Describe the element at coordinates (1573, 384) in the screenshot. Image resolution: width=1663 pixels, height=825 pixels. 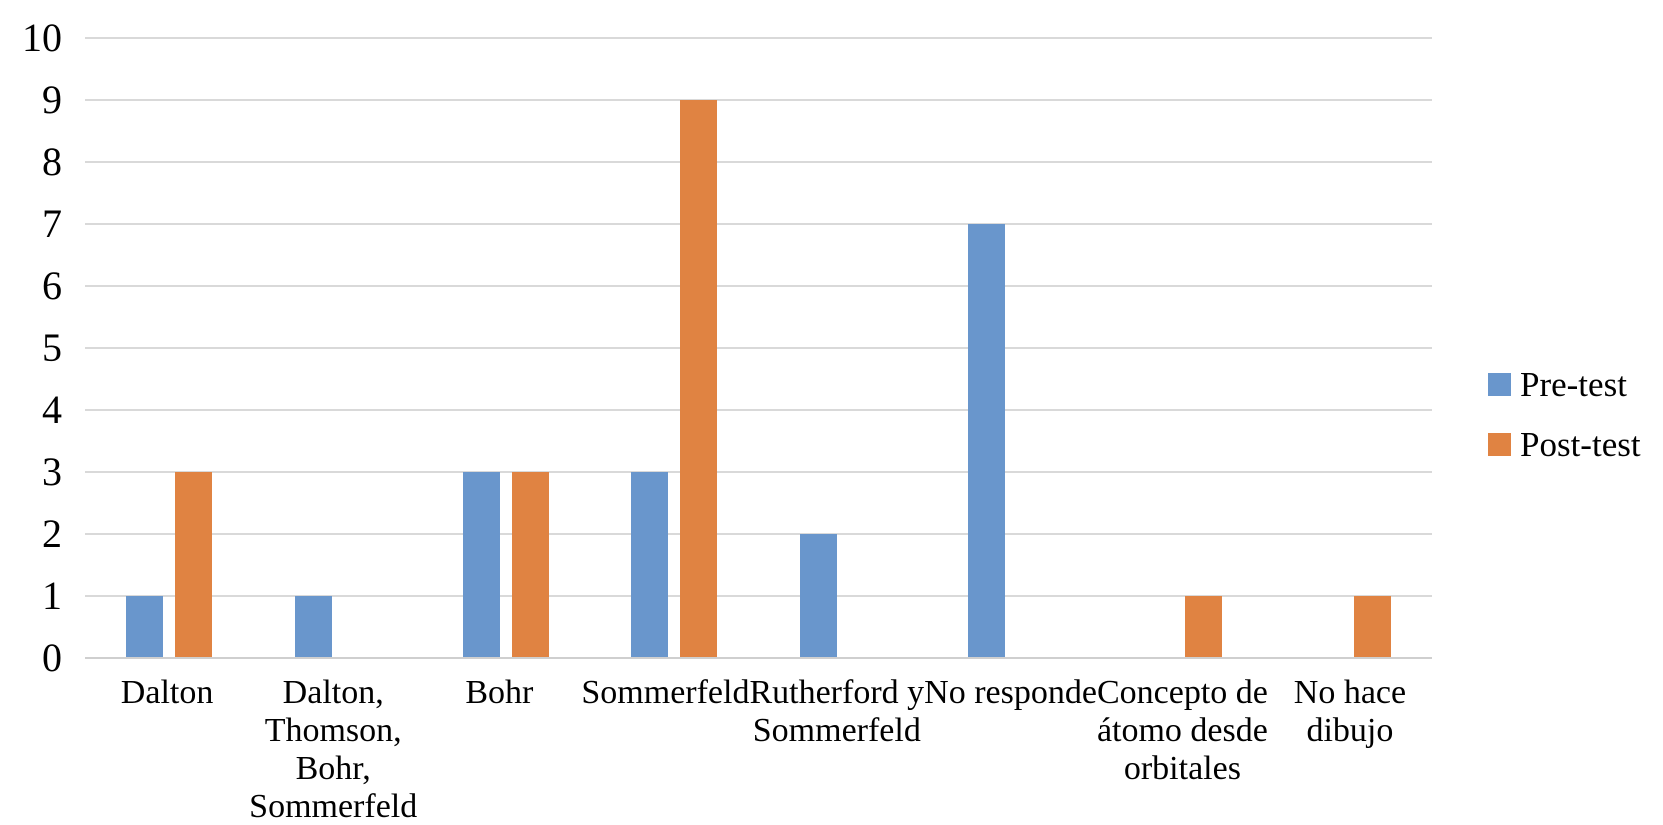
I see `legend-label-pre-test: Pre-test` at that location.